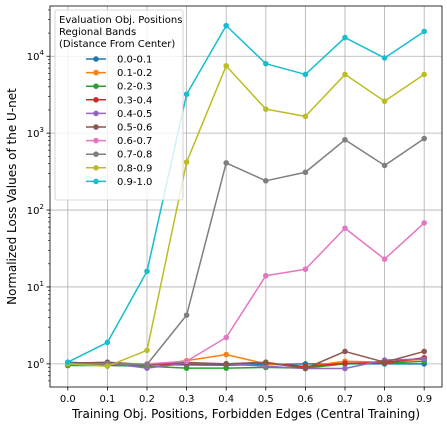 The image size is (447, 428). I want to click on legend-entry-label: 0.5-0.6, so click(134, 128).